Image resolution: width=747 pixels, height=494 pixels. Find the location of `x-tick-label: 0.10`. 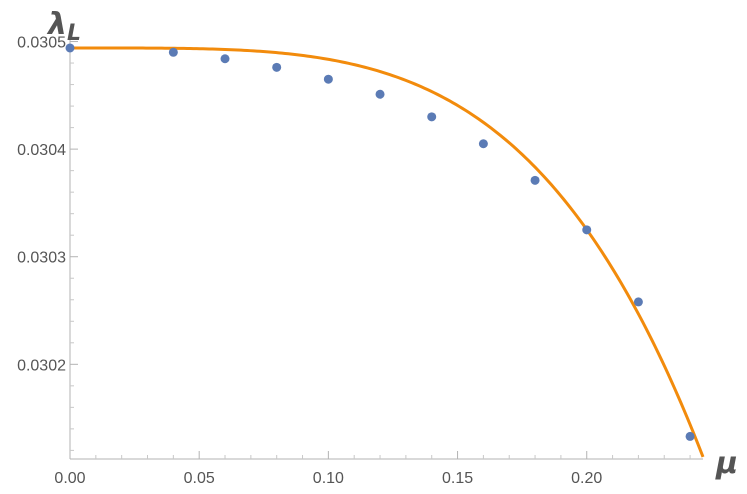

x-tick-label: 0.10 is located at coordinates (328, 478).